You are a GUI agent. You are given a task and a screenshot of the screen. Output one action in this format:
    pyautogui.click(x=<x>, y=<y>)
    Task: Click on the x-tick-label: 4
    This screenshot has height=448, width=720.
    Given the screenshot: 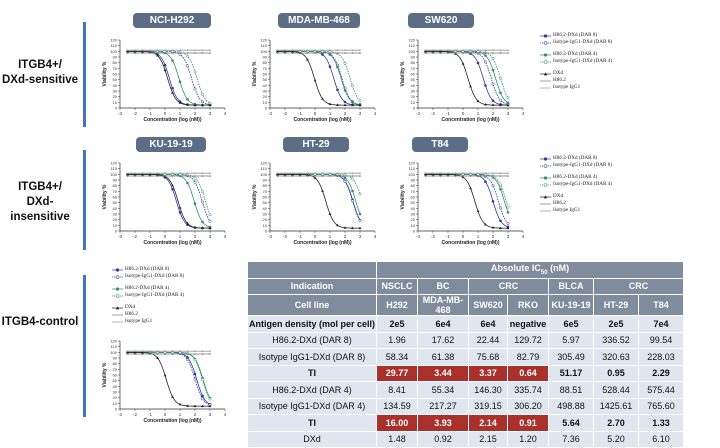 What is the action you would take?
    pyautogui.click(x=225, y=113)
    